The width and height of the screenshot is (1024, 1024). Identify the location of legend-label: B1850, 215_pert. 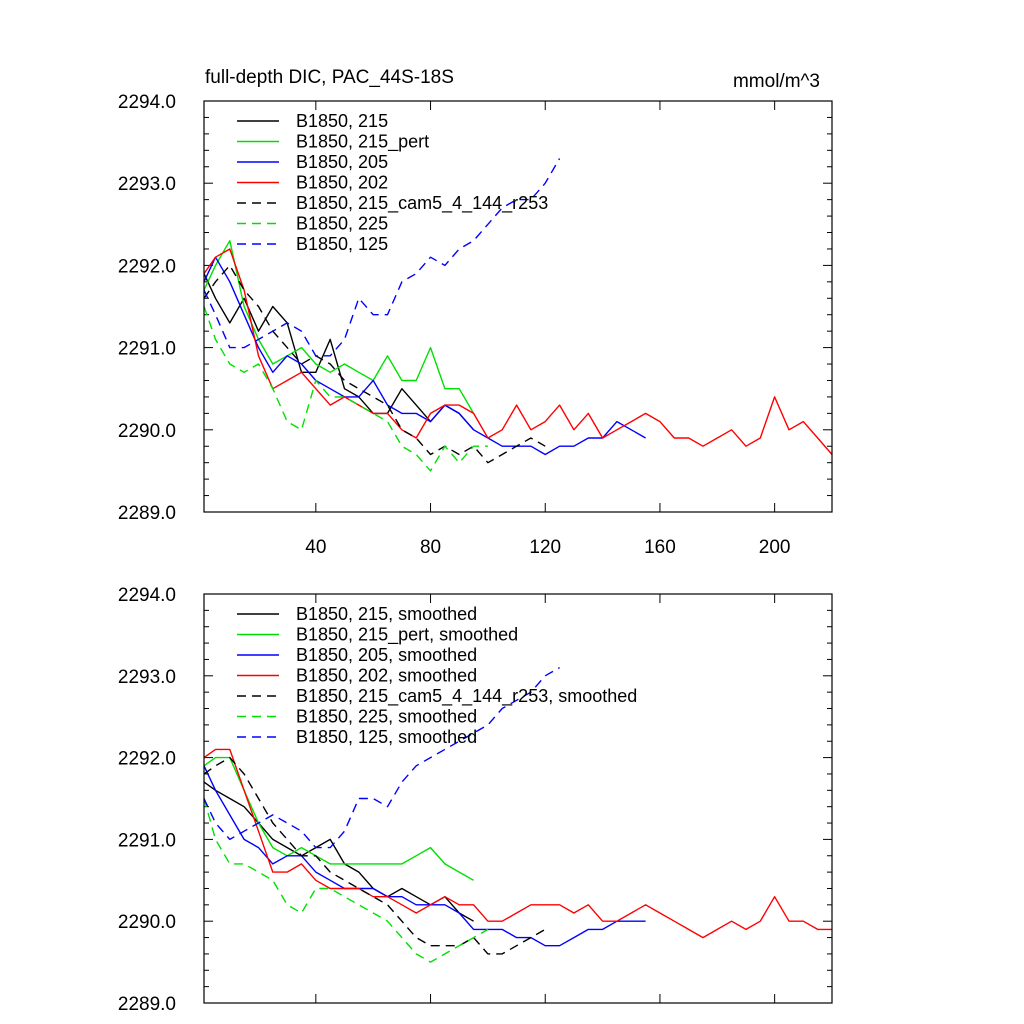
(362, 142).